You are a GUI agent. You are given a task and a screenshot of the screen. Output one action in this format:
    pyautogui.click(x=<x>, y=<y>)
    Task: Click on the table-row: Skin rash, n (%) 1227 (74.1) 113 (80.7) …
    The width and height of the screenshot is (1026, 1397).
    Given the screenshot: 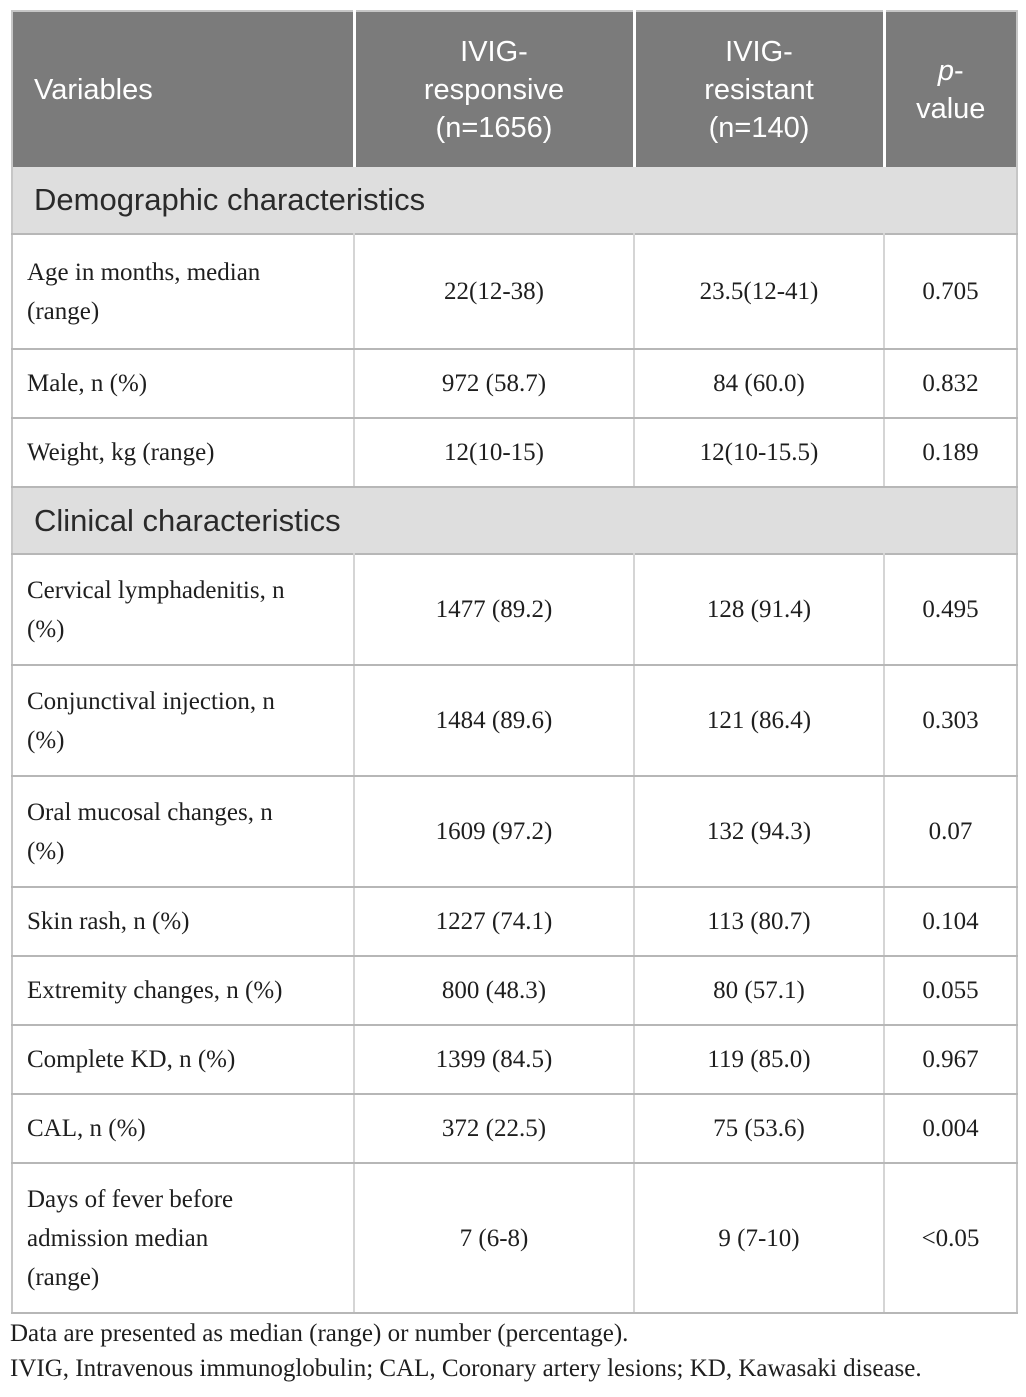 What is the action you would take?
    pyautogui.click(x=514, y=921)
    